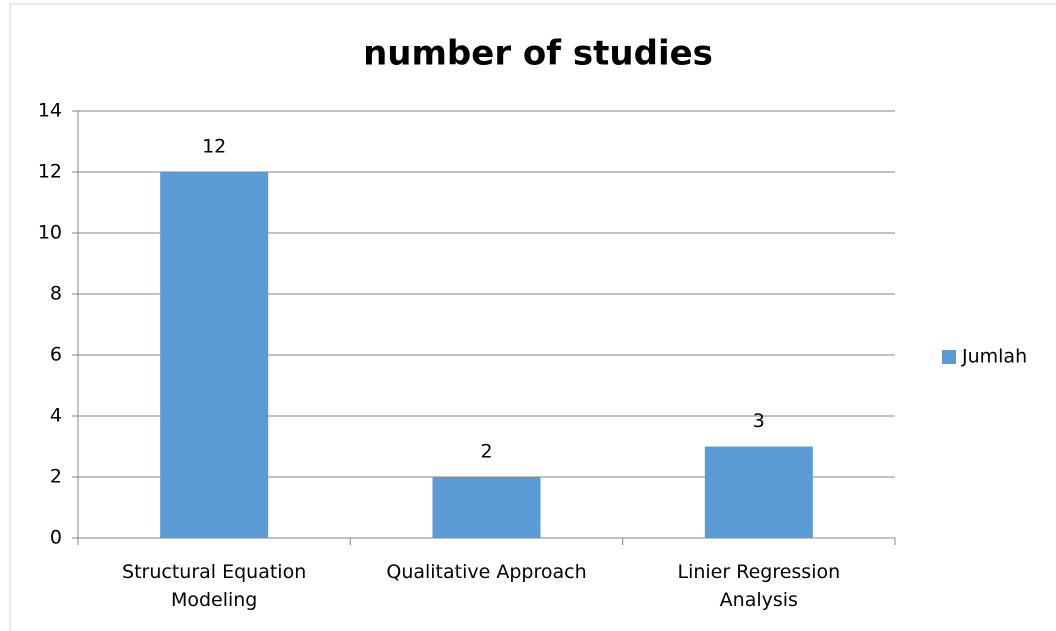 This screenshot has width=1056, height=631. What do you see at coordinates (56, 538) in the screenshot?
I see `y-tick-label: 0` at bounding box center [56, 538].